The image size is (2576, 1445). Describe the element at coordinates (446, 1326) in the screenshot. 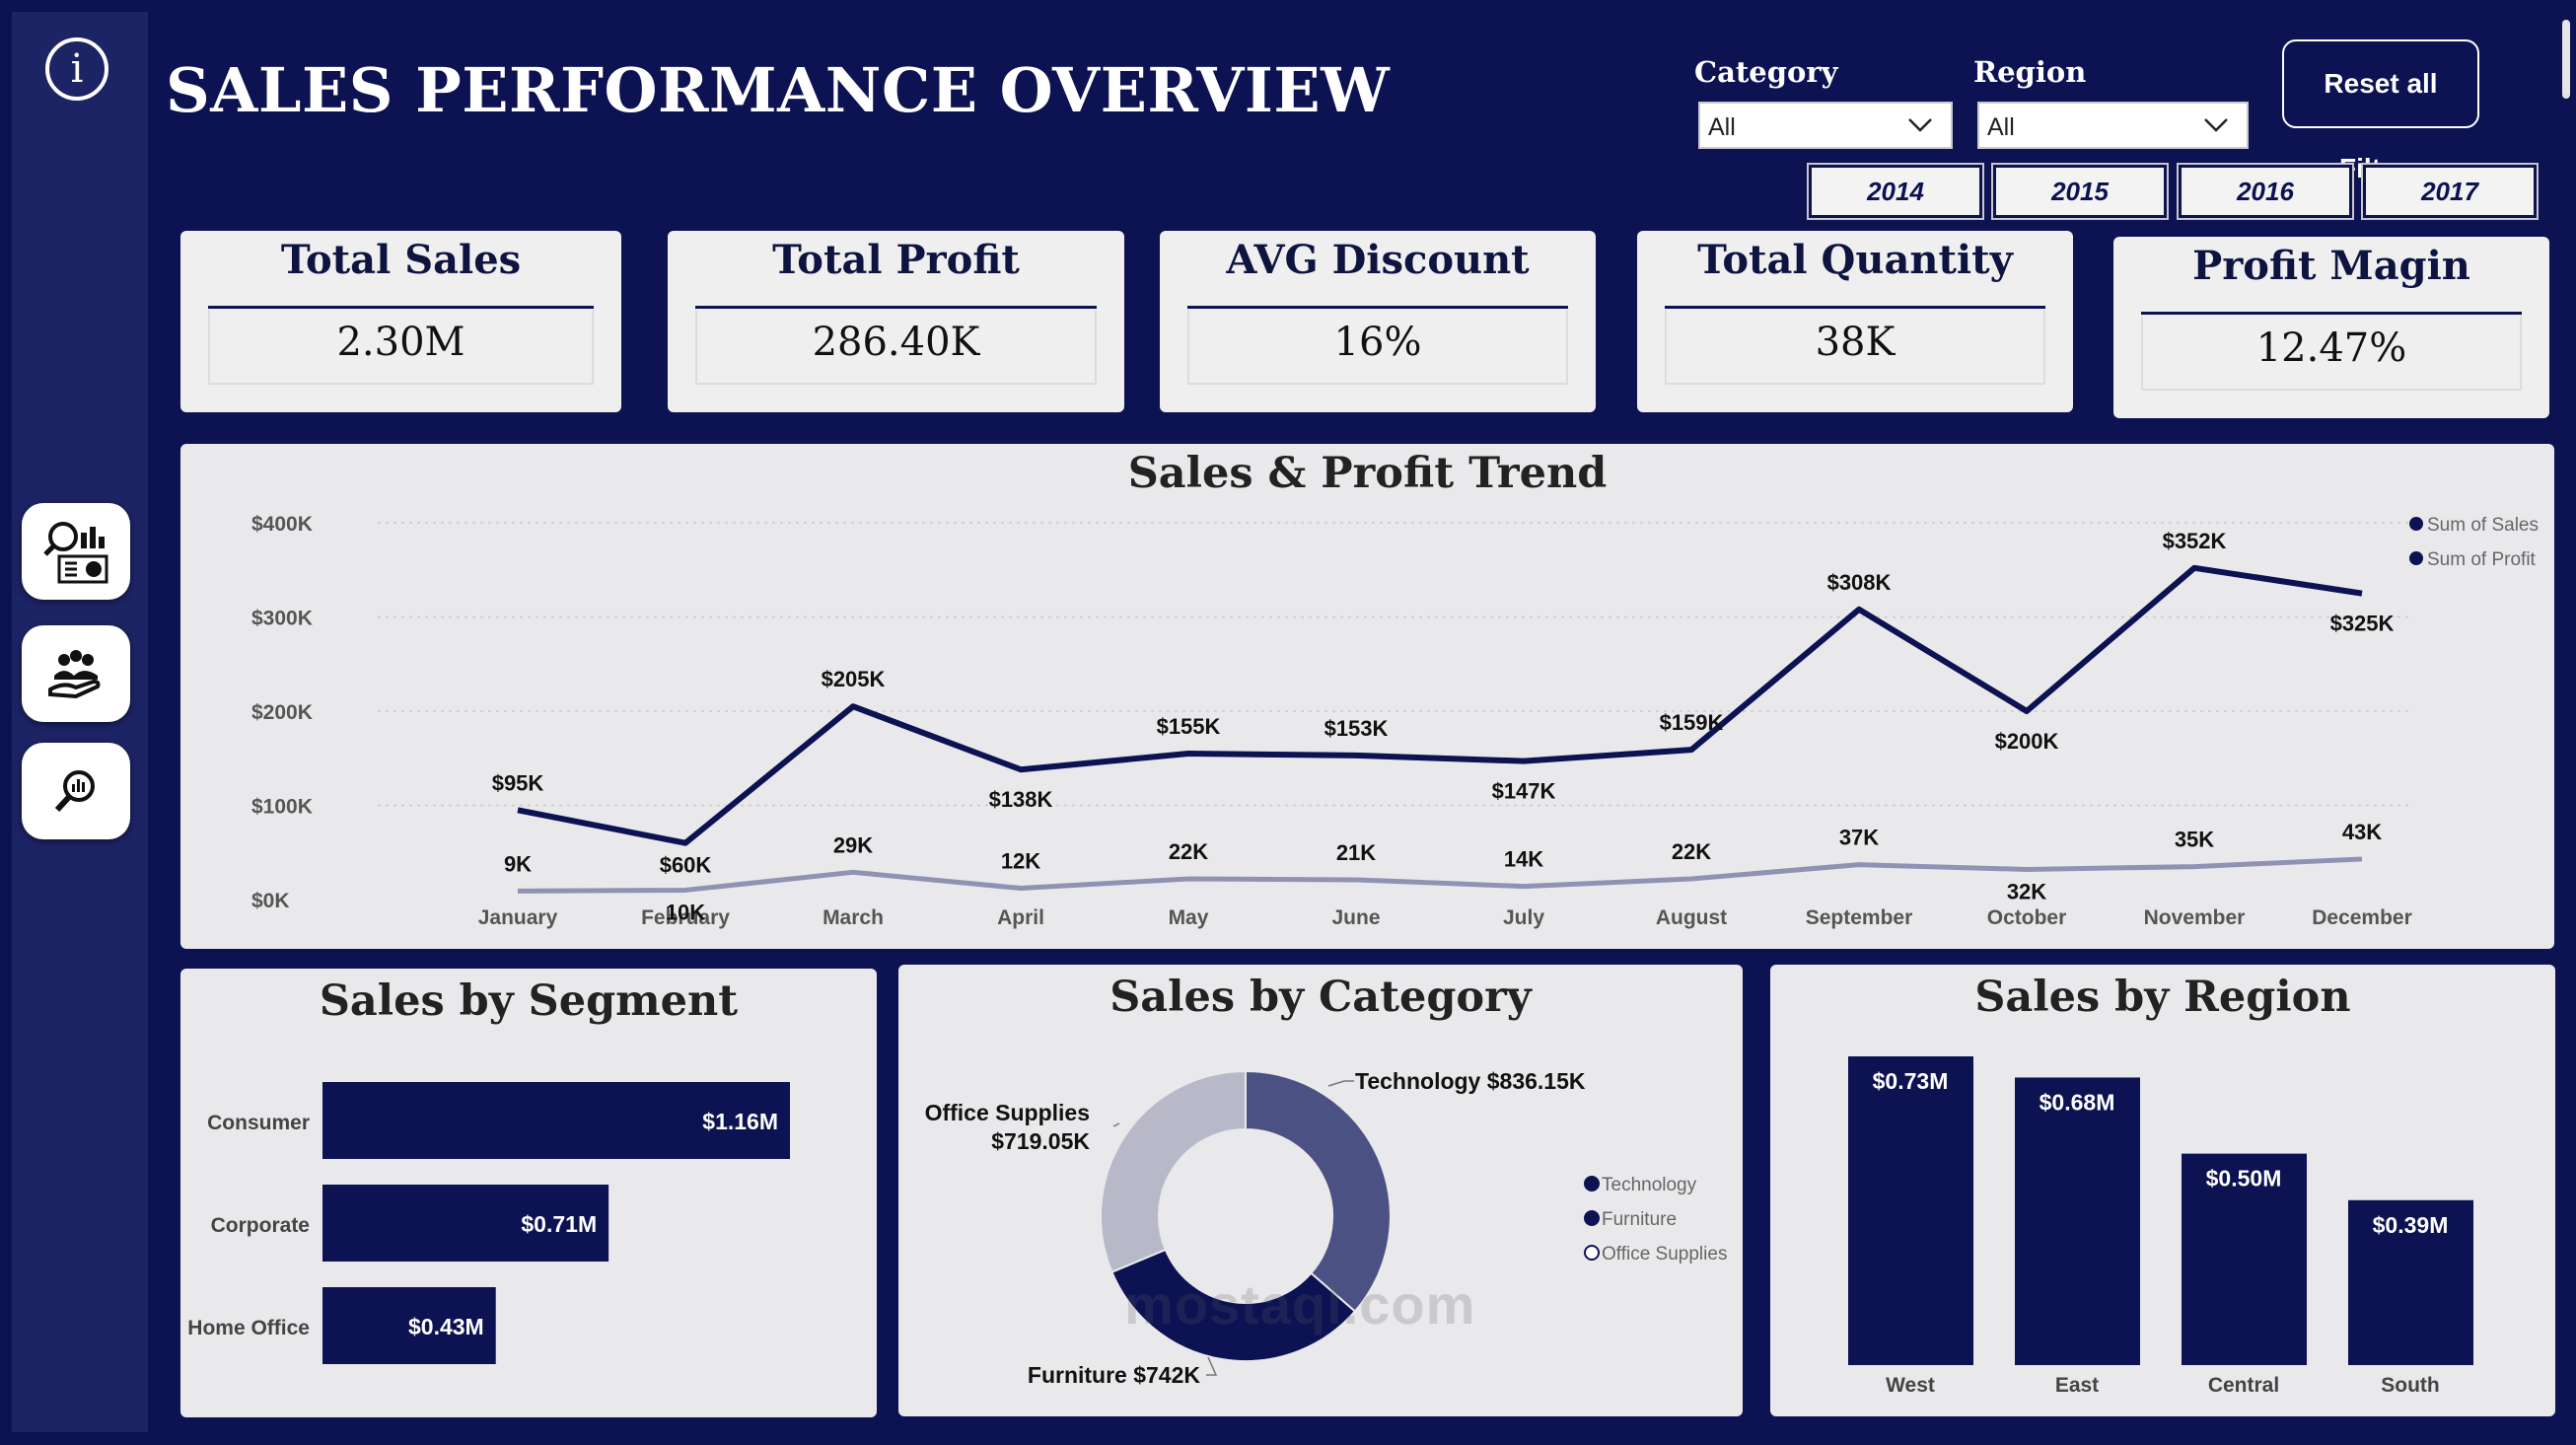

I see `segment-value-label: $0.43M` at that location.